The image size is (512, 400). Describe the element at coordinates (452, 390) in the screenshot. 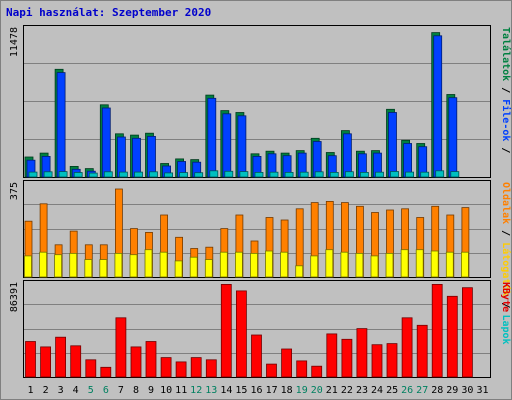

I see `x-tick-label: 29` at that location.